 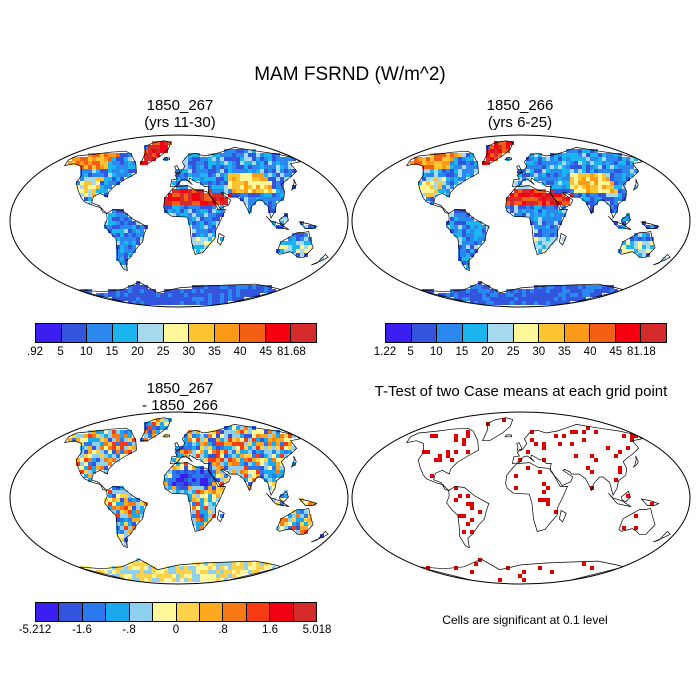 I want to click on coastline-africa, so click(x=195, y=220).